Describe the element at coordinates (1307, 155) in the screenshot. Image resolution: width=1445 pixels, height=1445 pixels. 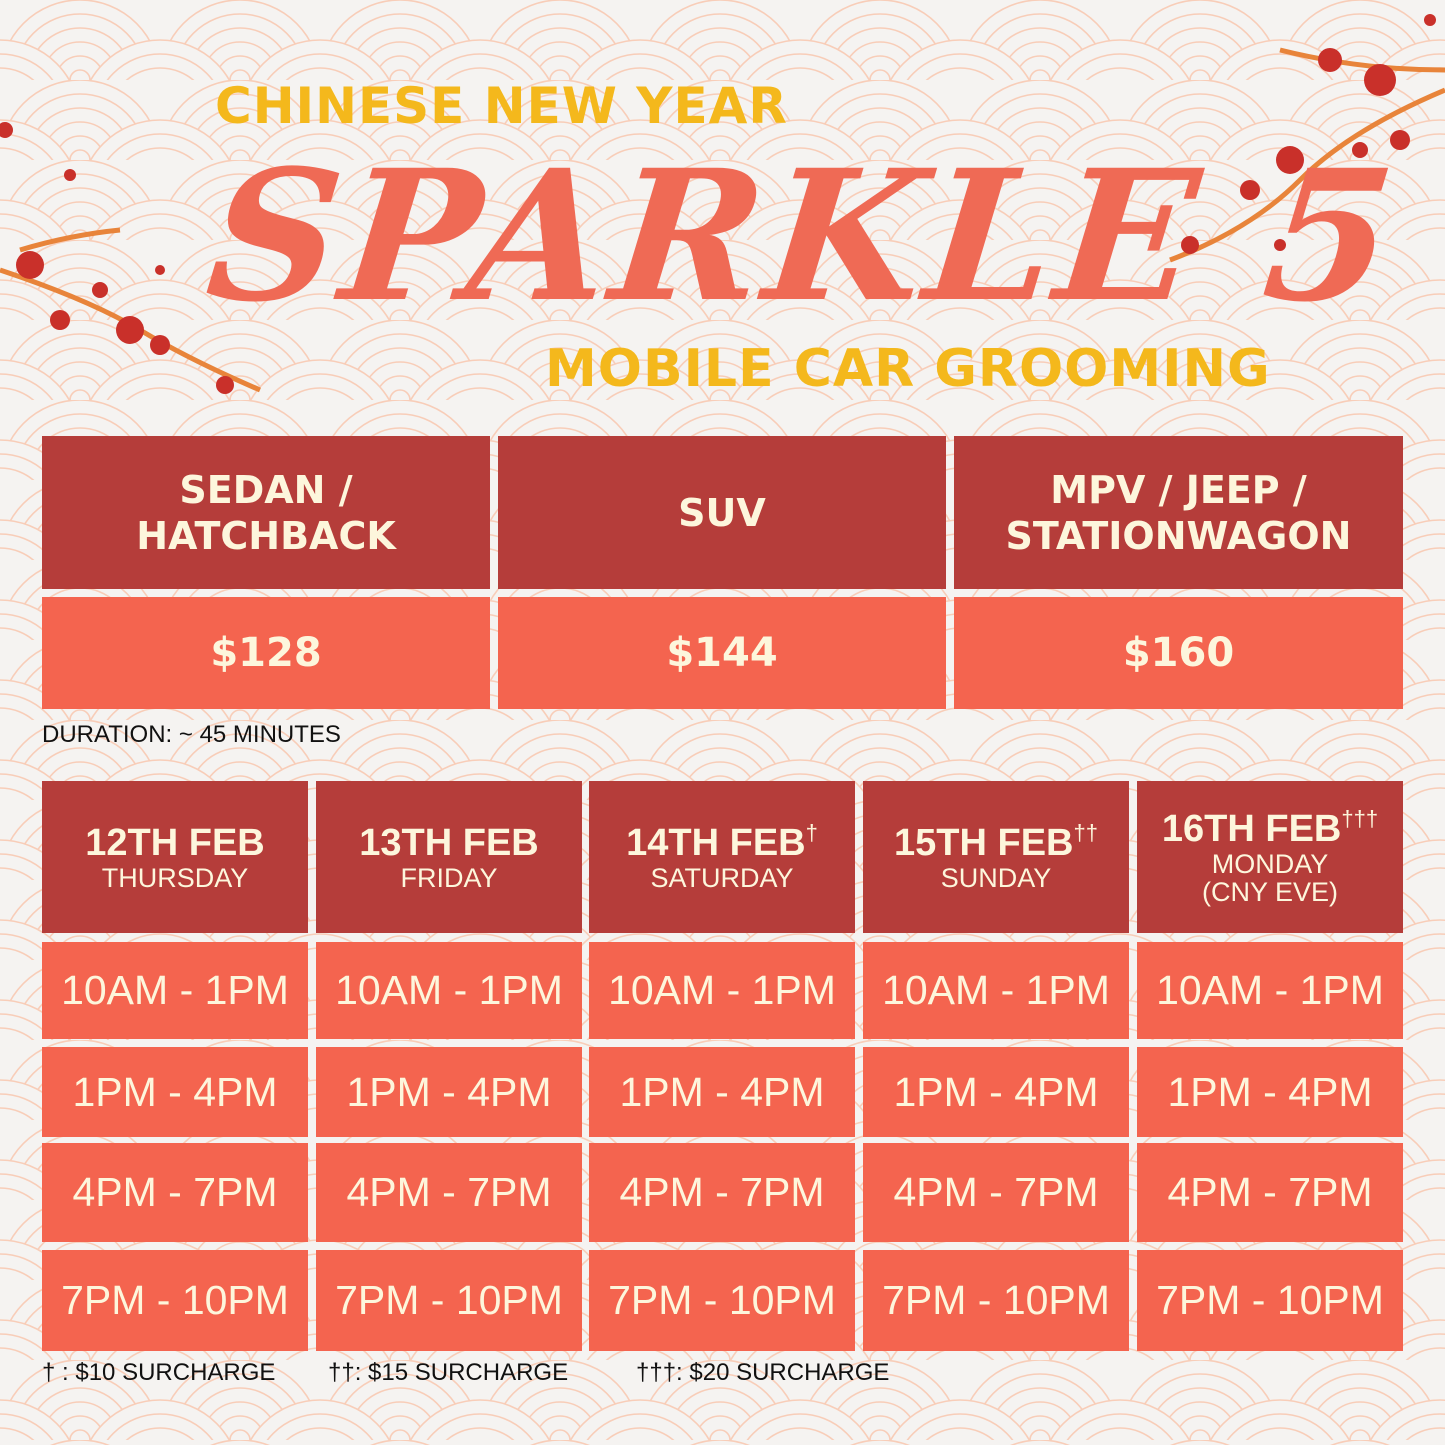
I see `plum-blossom-branch-right` at that location.